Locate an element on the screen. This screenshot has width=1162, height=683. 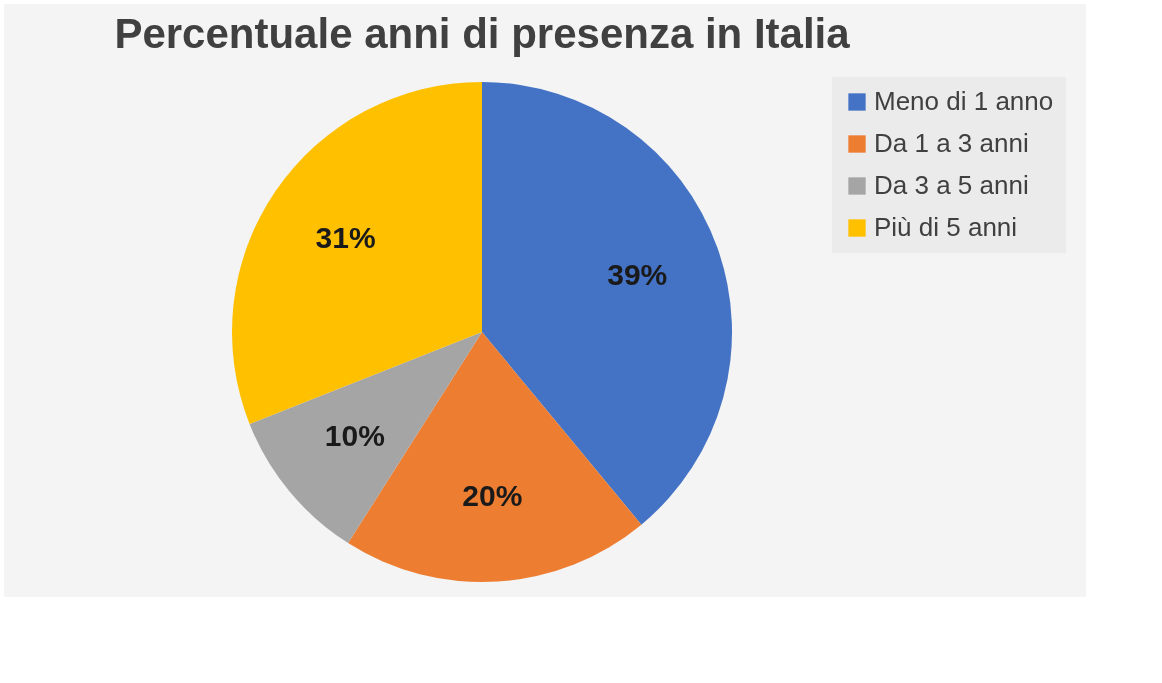
pie-slice is located at coordinates (357, 253).